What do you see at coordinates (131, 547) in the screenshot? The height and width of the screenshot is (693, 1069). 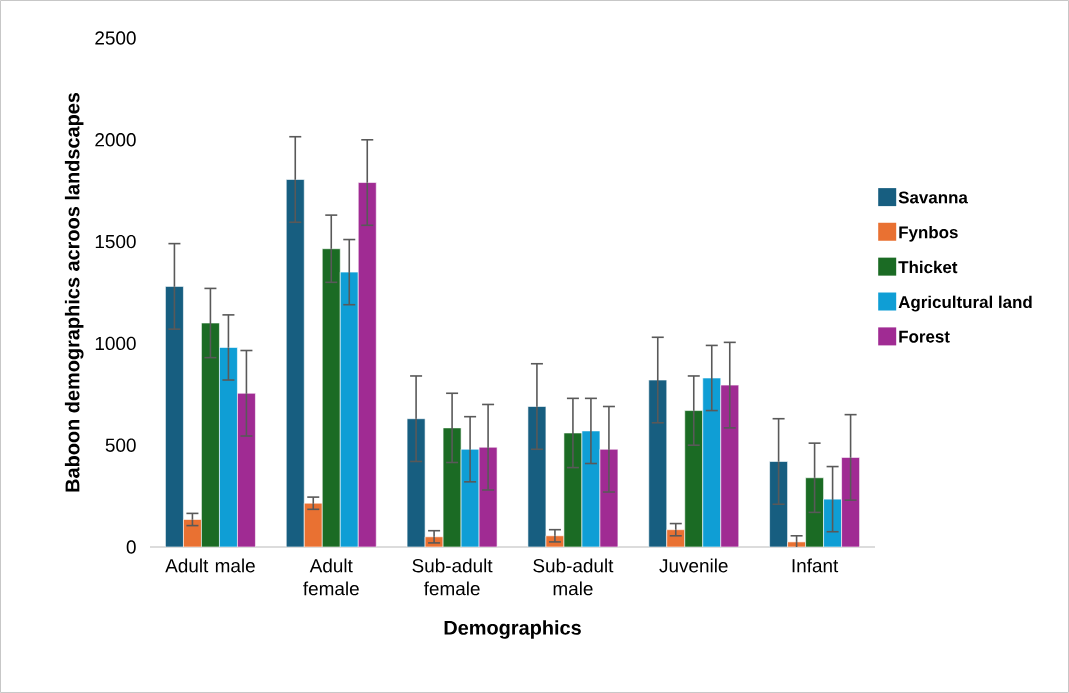 I see `y-tick-label: 0` at bounding box center [131, 547].